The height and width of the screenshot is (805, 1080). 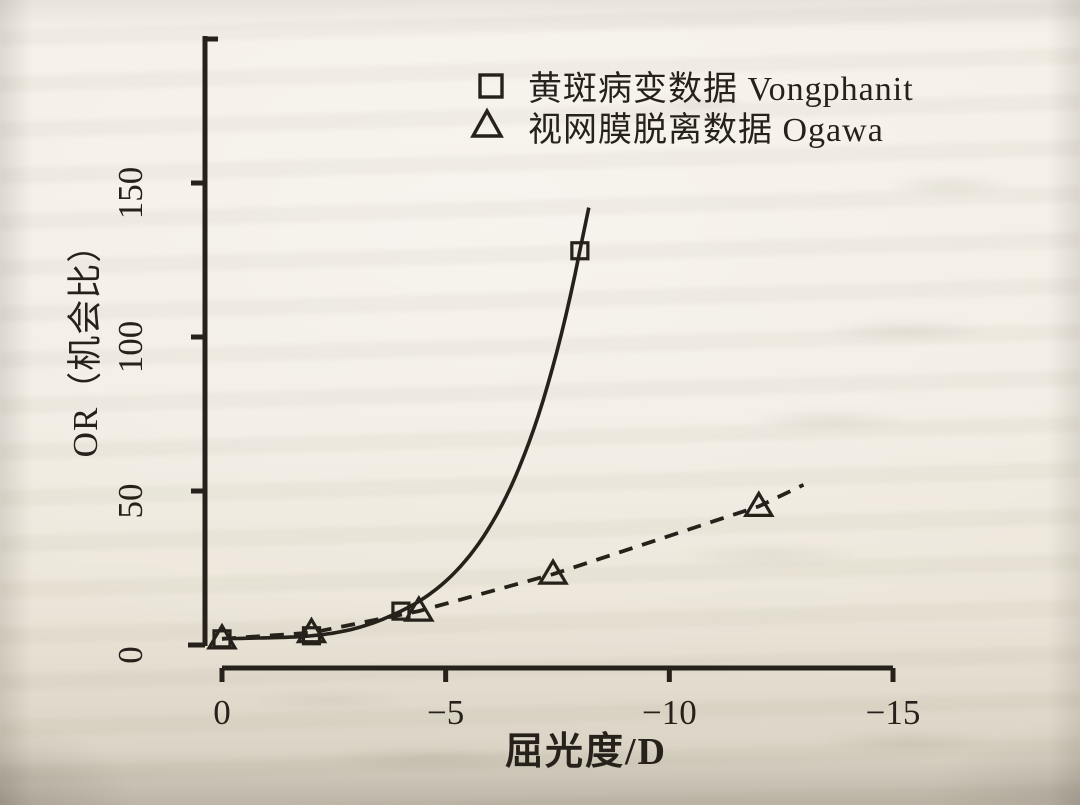 I want to click on y-tick-labels: 0 50 100 150, so click(x=130, y=415).